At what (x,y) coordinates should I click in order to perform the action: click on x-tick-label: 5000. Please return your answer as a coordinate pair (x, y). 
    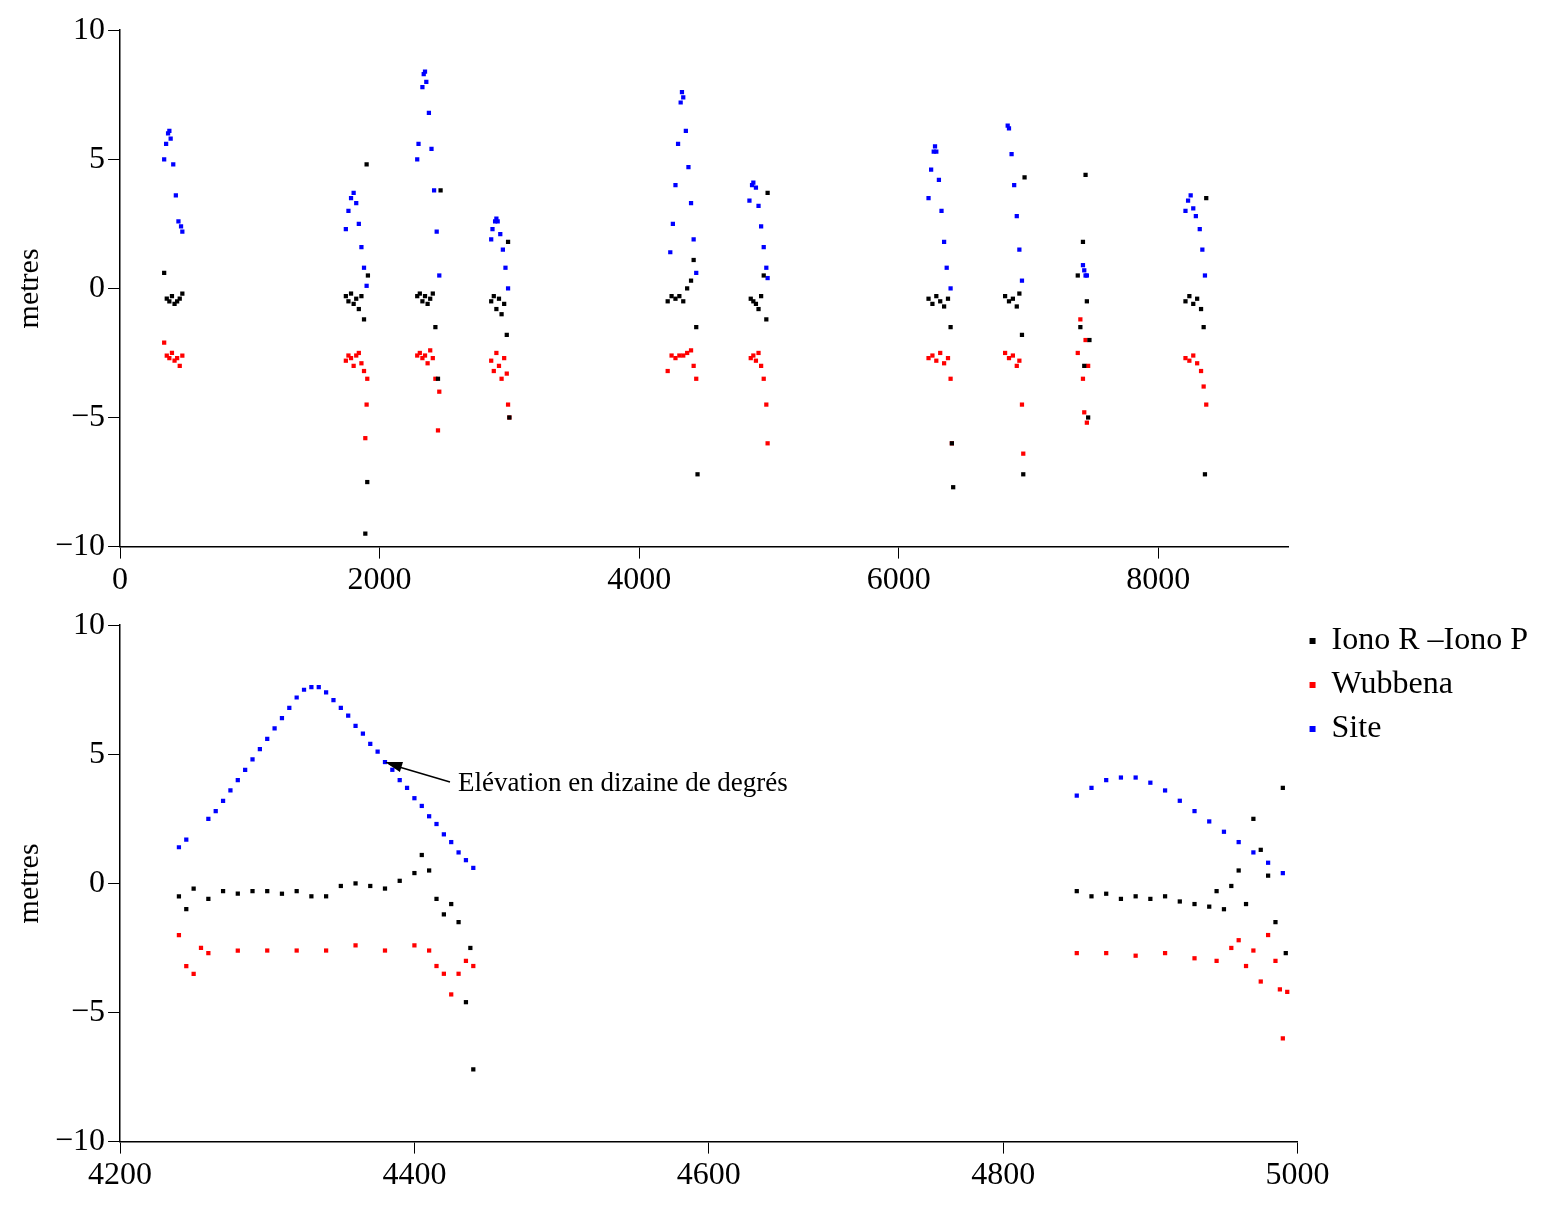
    Looking at the image, I should click on (1297, 1173).